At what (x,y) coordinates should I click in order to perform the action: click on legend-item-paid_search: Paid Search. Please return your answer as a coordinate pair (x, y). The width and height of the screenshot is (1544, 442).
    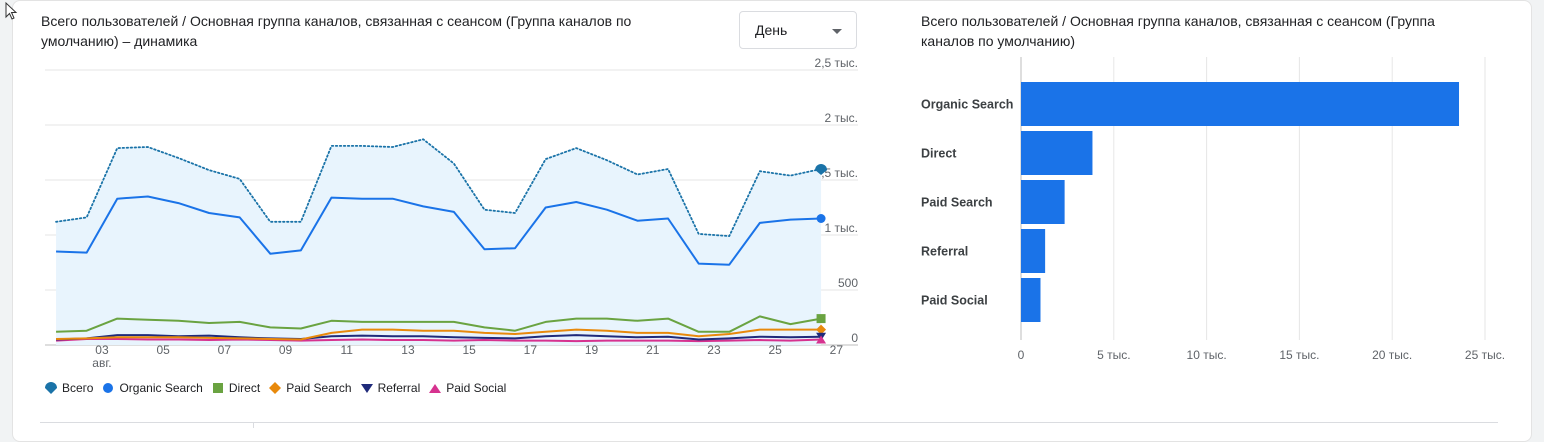
    Looking at the image, I should click on (310, 388).